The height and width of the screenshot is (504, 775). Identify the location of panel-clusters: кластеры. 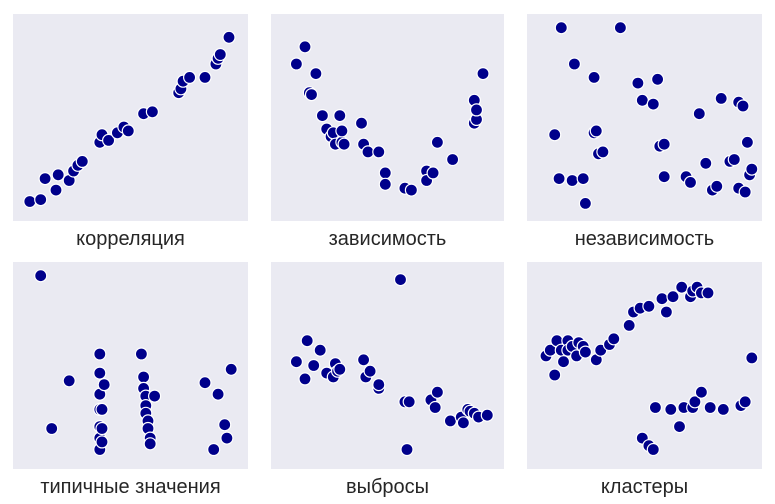
(644, 383).